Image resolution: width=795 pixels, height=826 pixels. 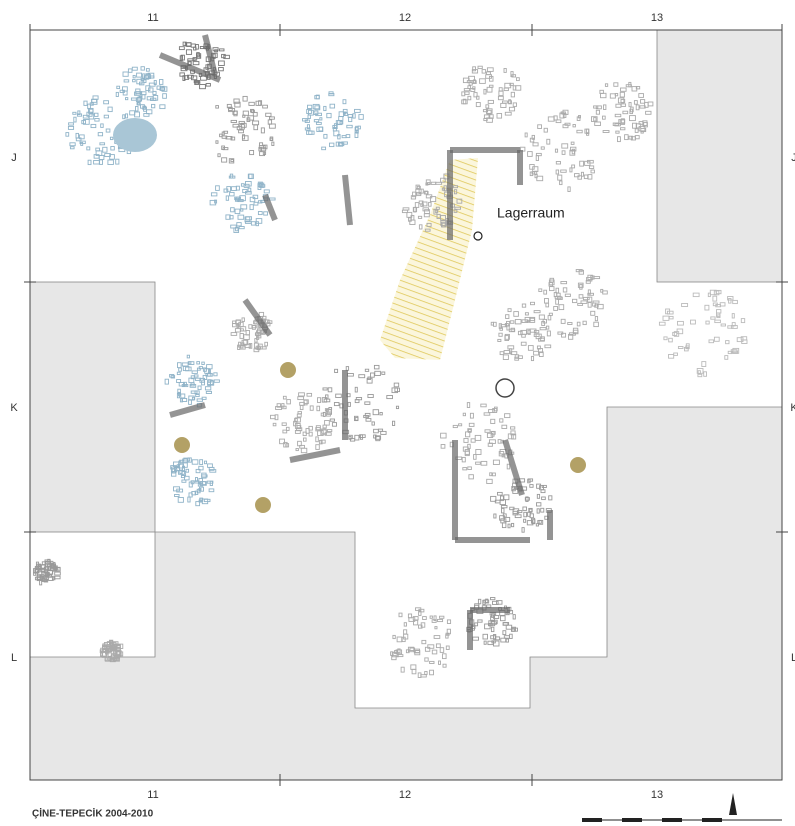 I want to click on wall, so click(x=257, y=317).